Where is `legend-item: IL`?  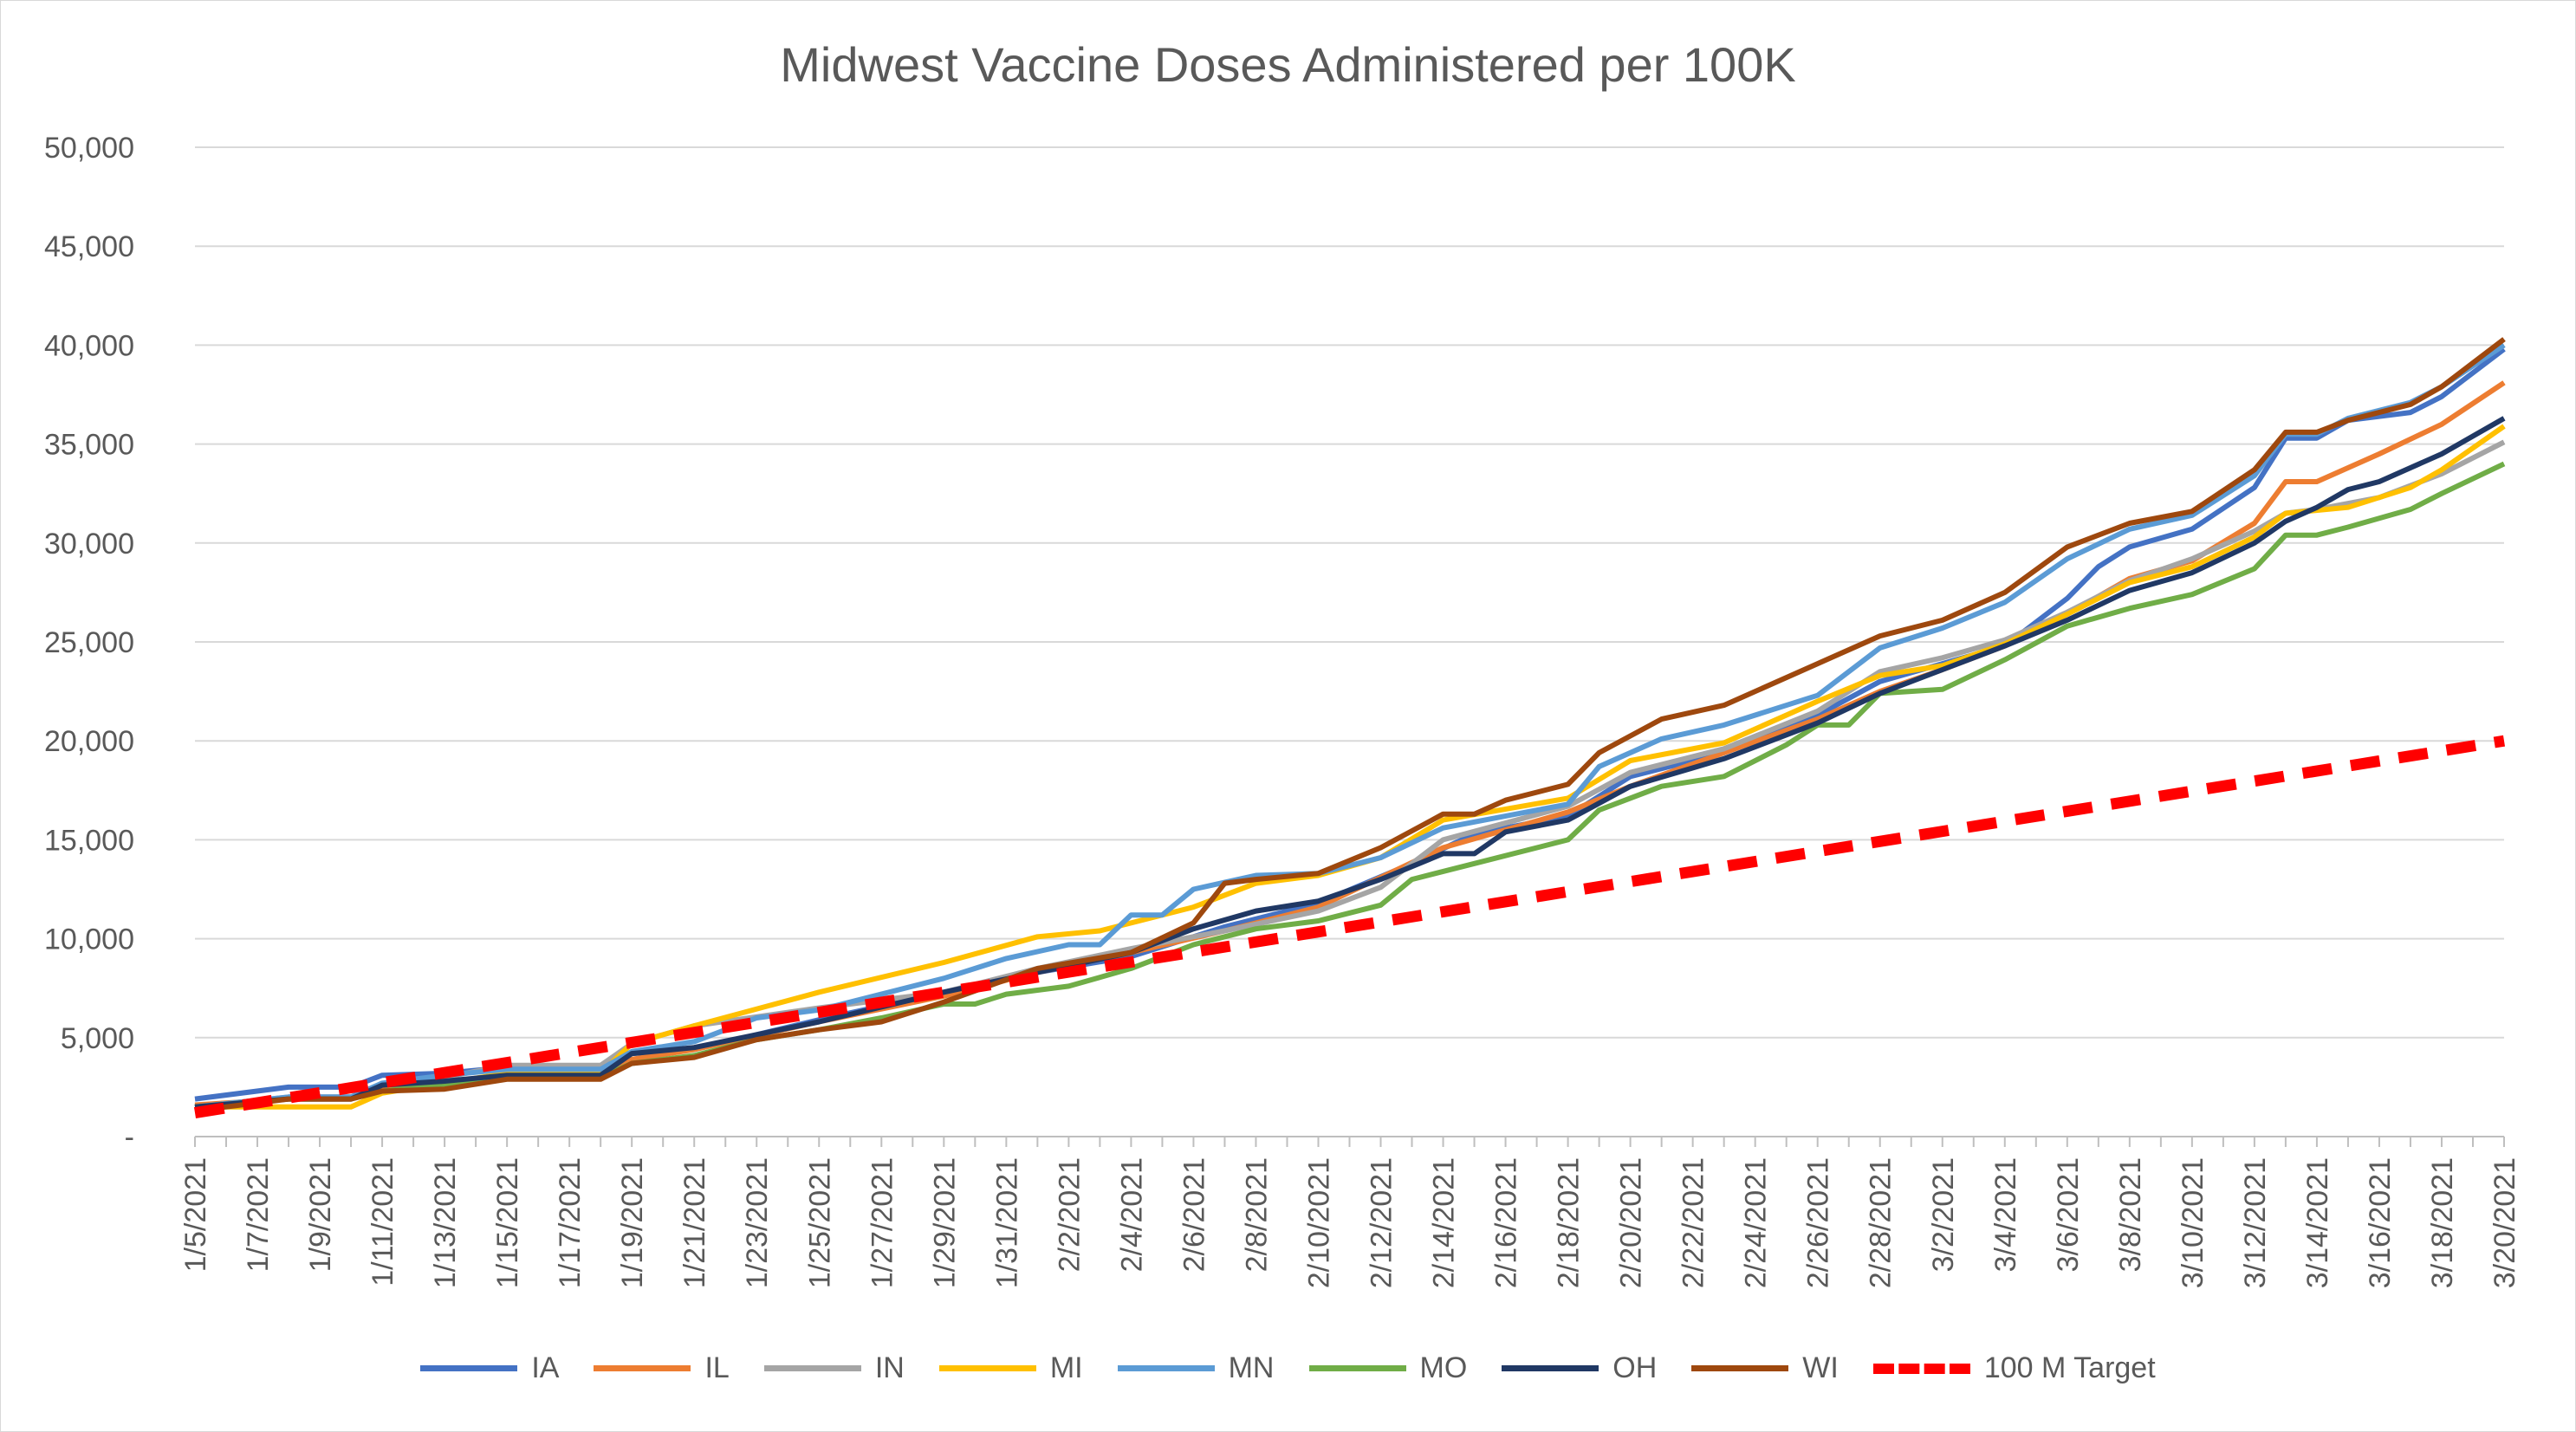 legend-item: IL is located at coordinates (662, 1368).